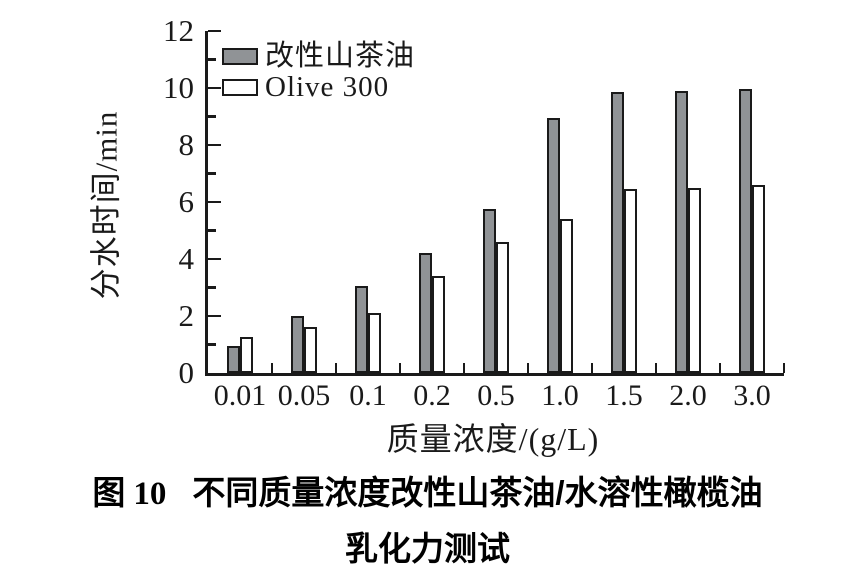  I want to click on y-tick-label-0: 0, so click(186, 372).